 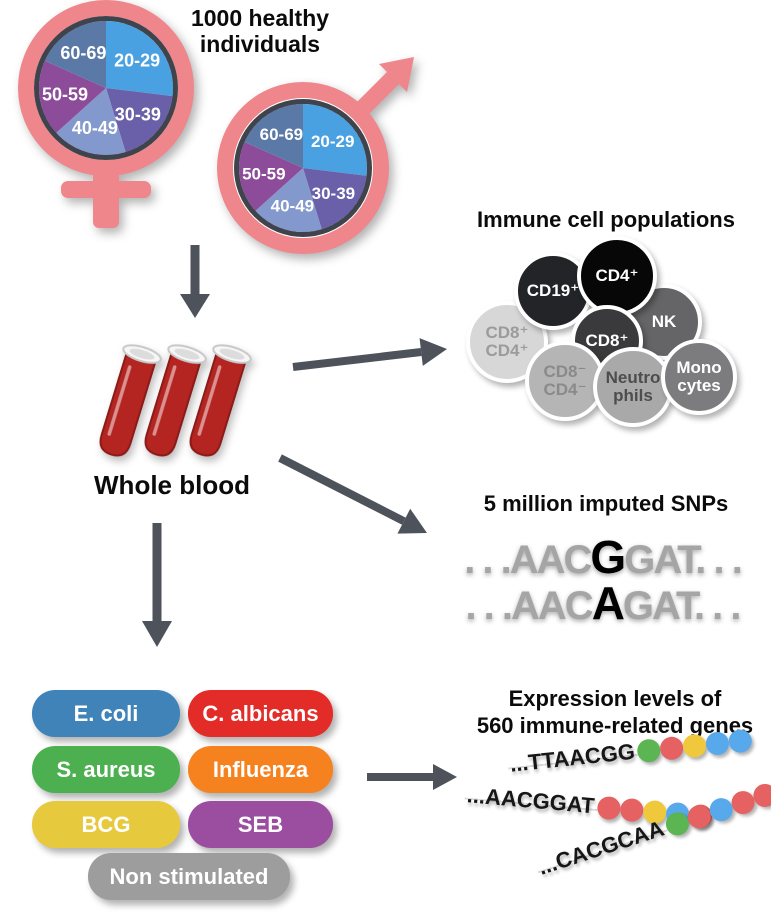 What do you see at coordinates (106, 189) in the screenshot?
I see `female-crossbar` at bounding box center [106, 189].